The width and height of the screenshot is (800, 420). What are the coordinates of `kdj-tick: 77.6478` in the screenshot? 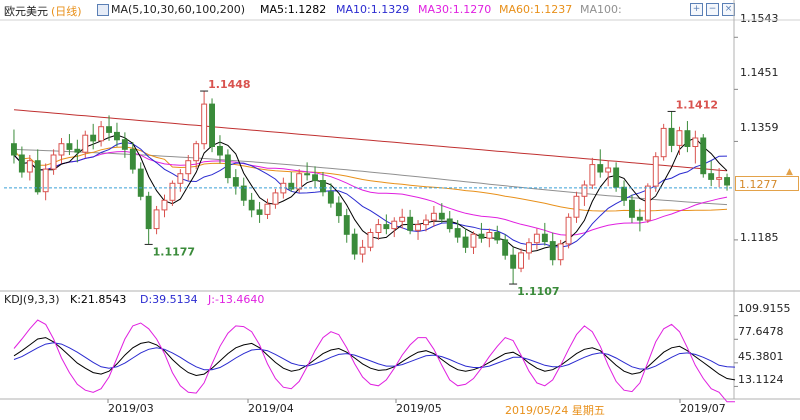 It's located at (761, 331).